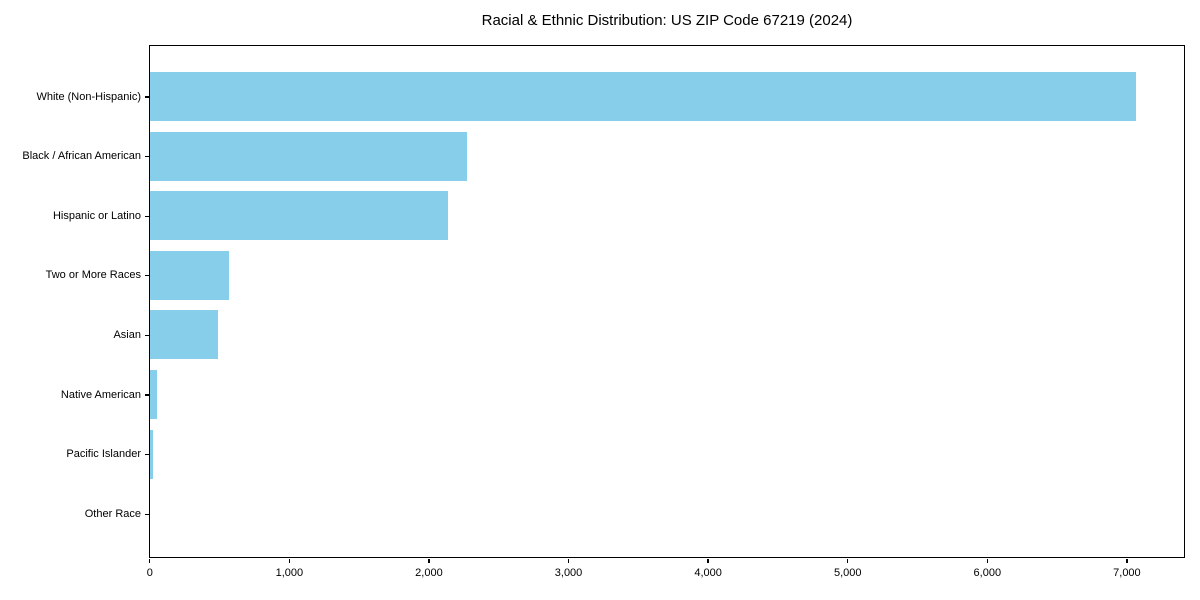 The image size is (1200, 600). Describe the element at coordinates (643, 96) in the screenshot. I see `bar-white-non-hispanic` at that location.